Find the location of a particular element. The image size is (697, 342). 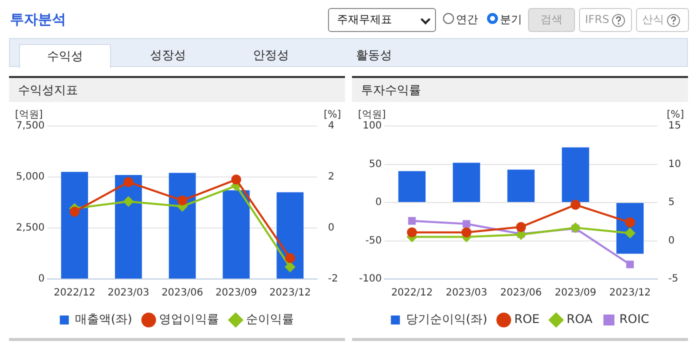

text: 연간 is located at coordinates (467, 19).